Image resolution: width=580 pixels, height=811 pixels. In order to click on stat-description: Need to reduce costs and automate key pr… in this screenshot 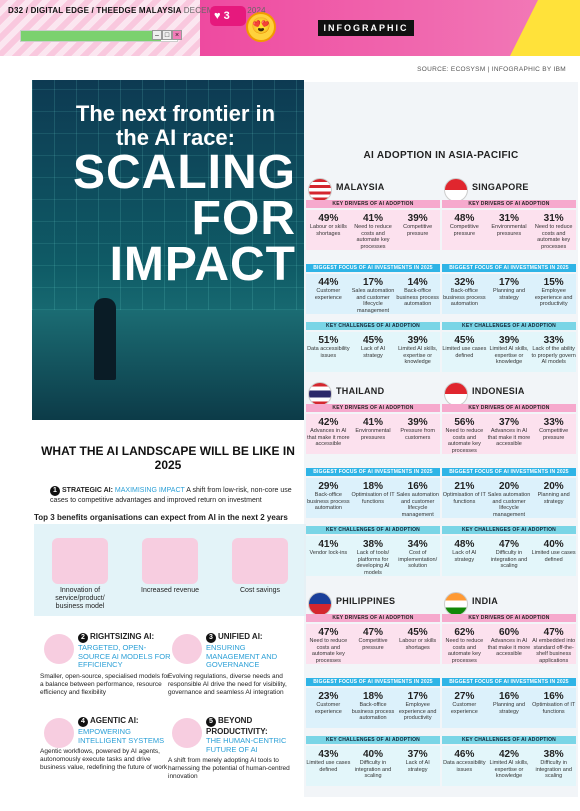, I will do `click(553, 237)`.